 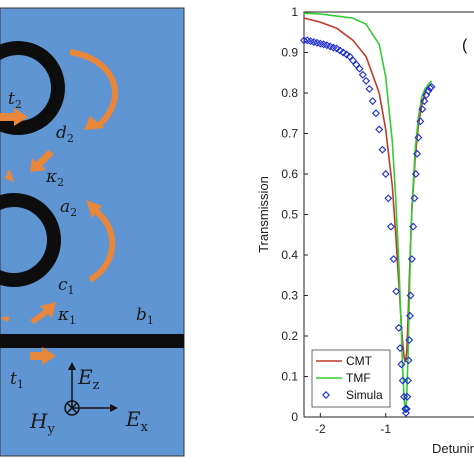 I want to click on legend-label-tmf: TMF, so click(x=358, y=378).